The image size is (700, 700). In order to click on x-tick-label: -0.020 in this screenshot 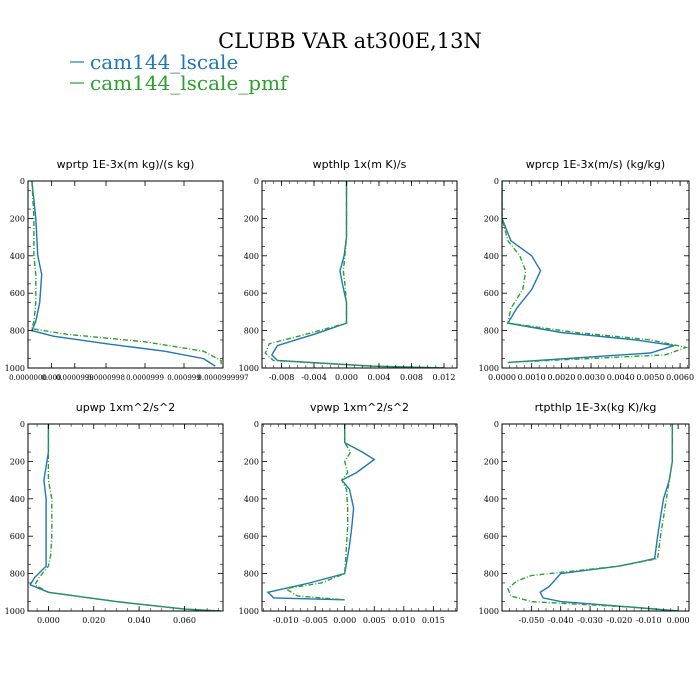, I will do `click(620, 620)`.